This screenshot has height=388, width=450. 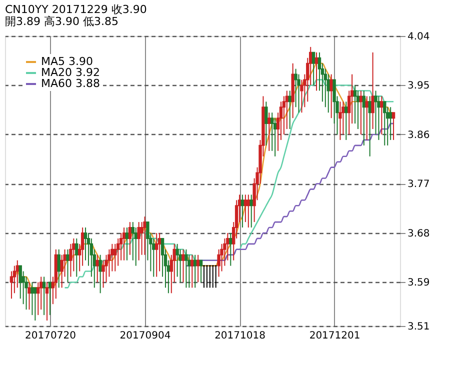 What do you see at coordinates (145, 336) in the screenshot?
I see `x-tick-label: 20170904` at bounding box center [145, 336].